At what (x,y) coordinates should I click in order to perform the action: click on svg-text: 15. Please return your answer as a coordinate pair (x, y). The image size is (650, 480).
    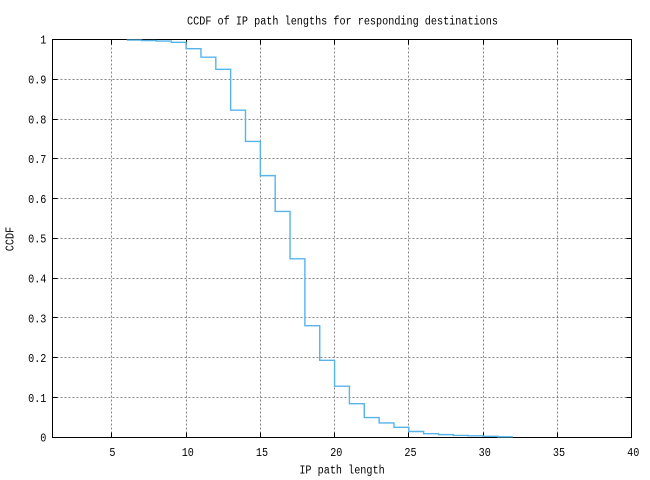
    Looking at the image, I should click on (262, 453).